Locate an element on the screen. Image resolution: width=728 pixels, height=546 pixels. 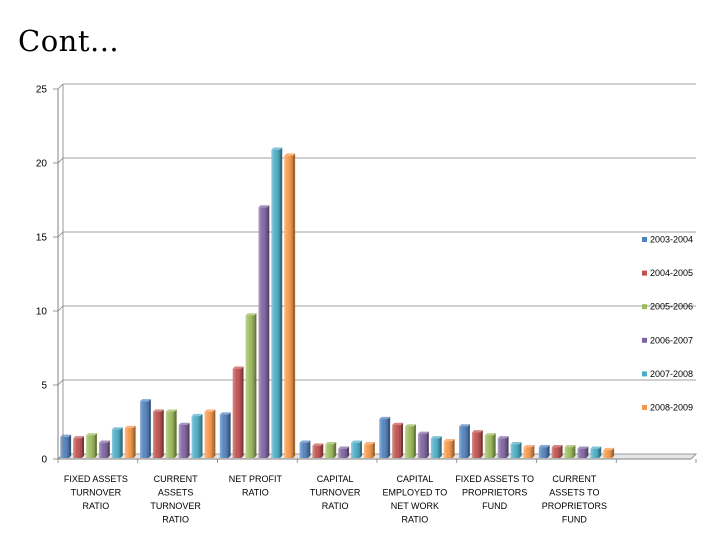
legend-label: 2005-2006 is located at coordinates (671, 307).